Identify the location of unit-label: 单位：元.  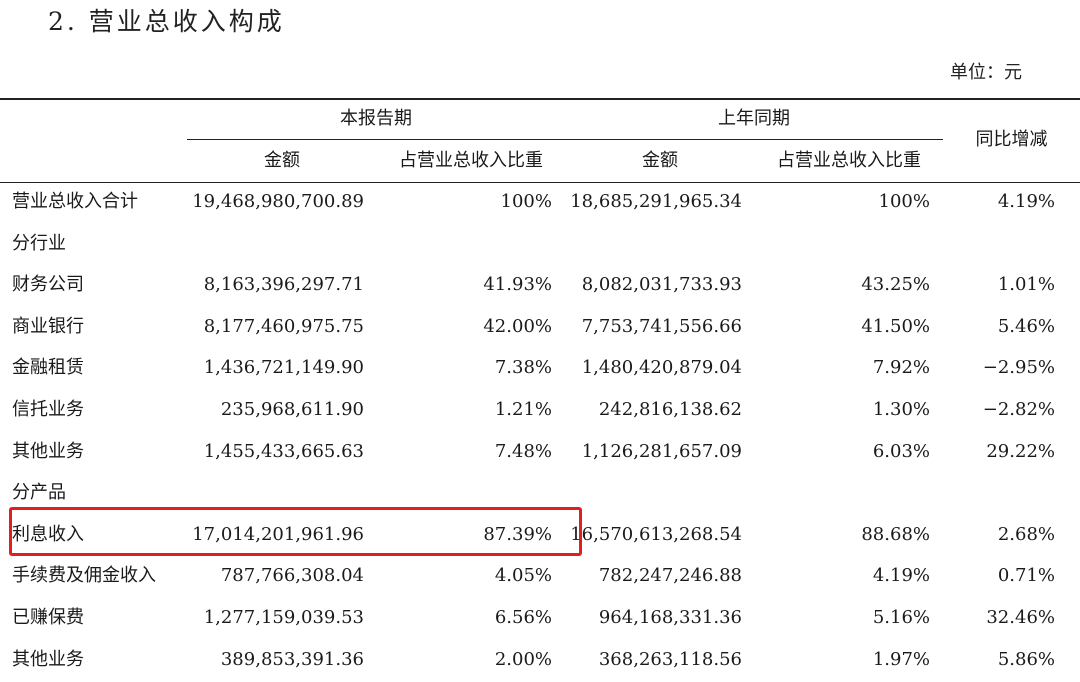
(986, 72).